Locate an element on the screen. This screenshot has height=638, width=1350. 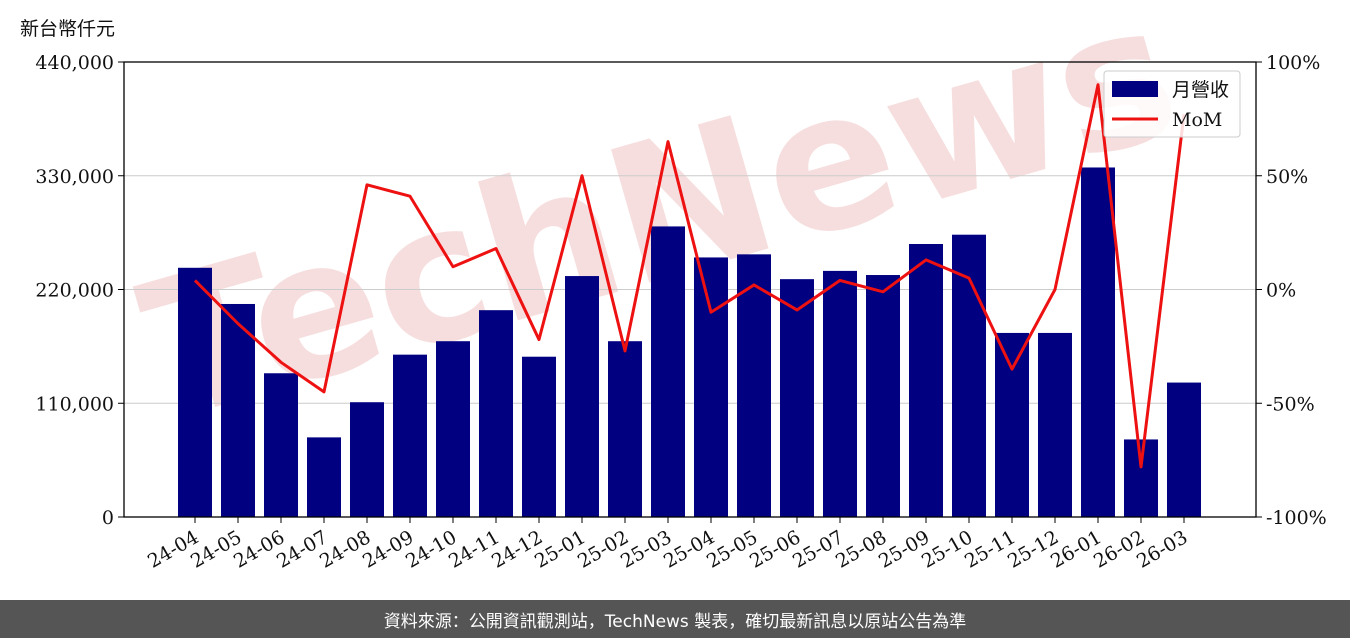
left-tick-label: 440,000 is located at coordinates (74, 63).